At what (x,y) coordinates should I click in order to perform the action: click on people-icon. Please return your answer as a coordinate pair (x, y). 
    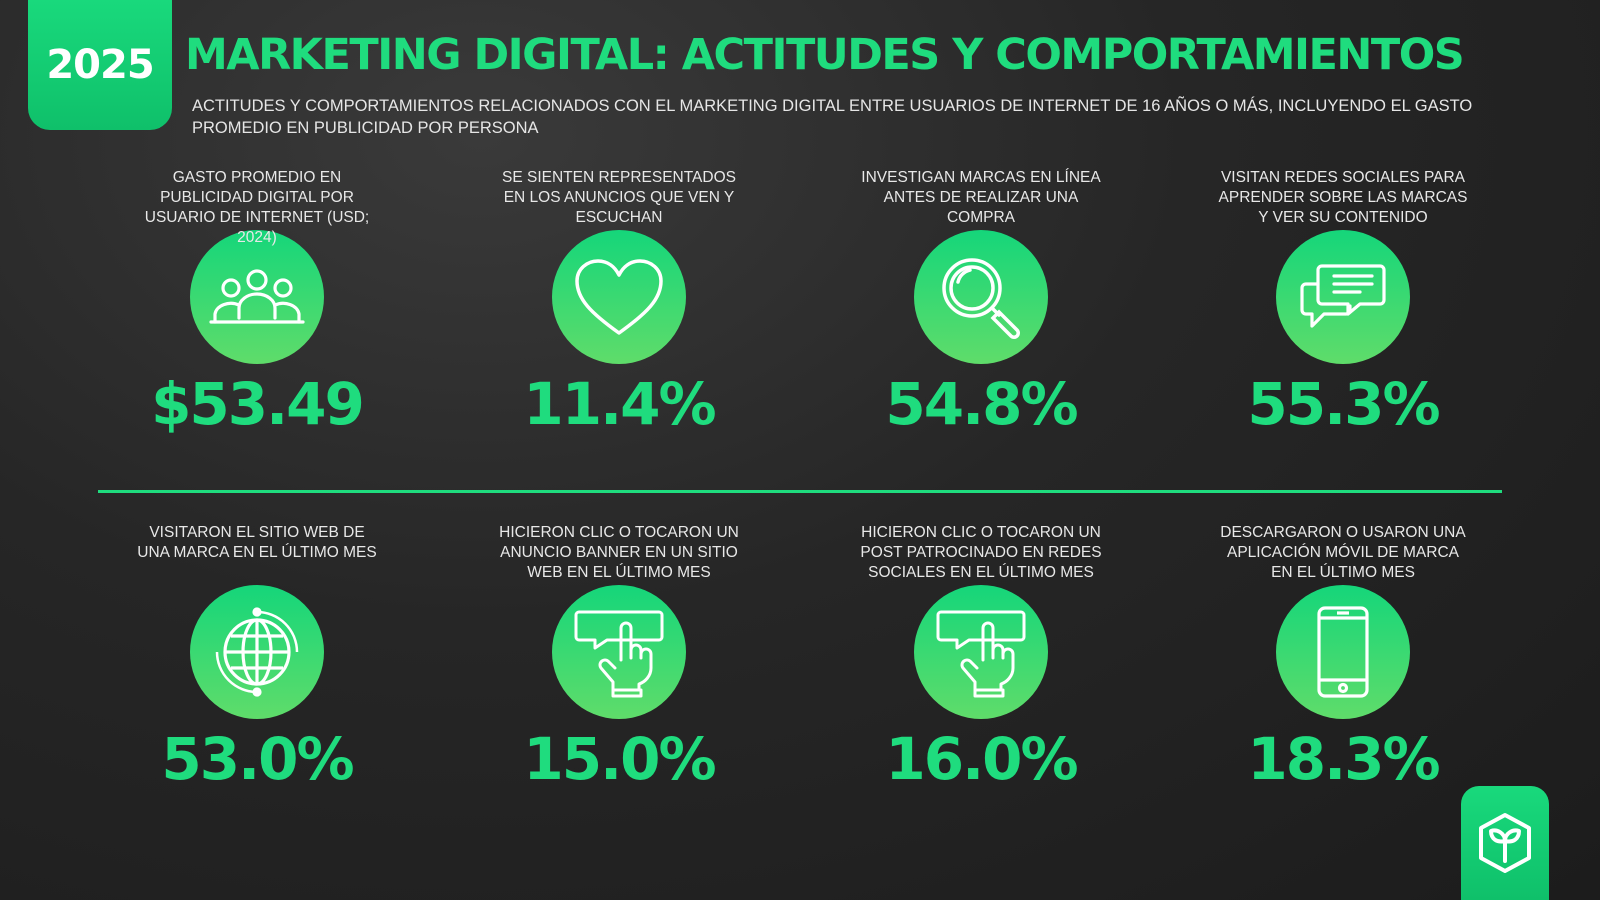
    Looking at the image, I should click on (257, 296).